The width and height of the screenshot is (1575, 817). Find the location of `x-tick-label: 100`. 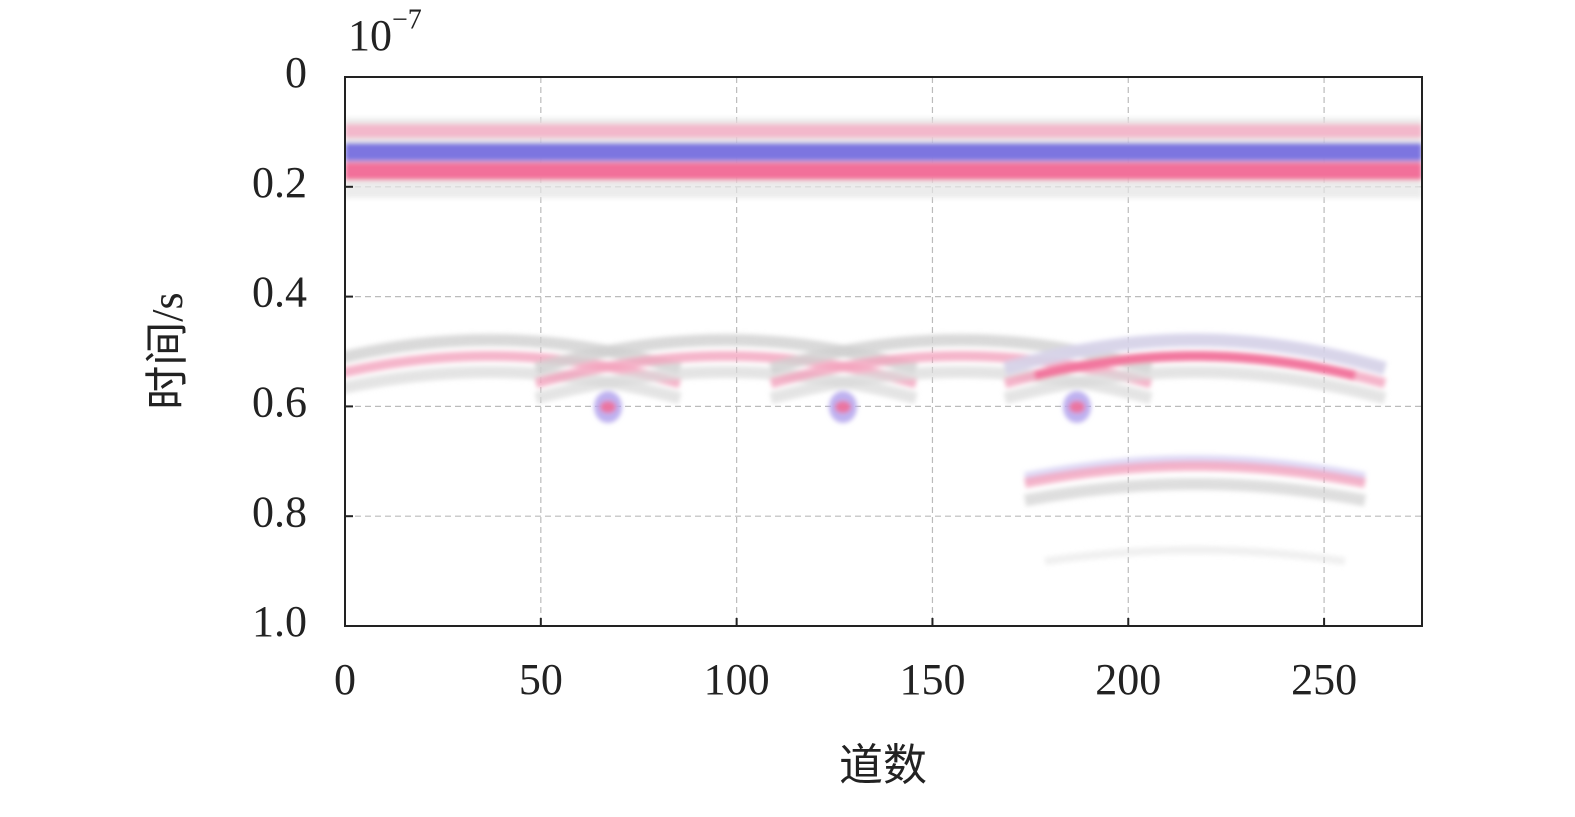

x-tick-label: 100 is located at coordinates (737, 679).